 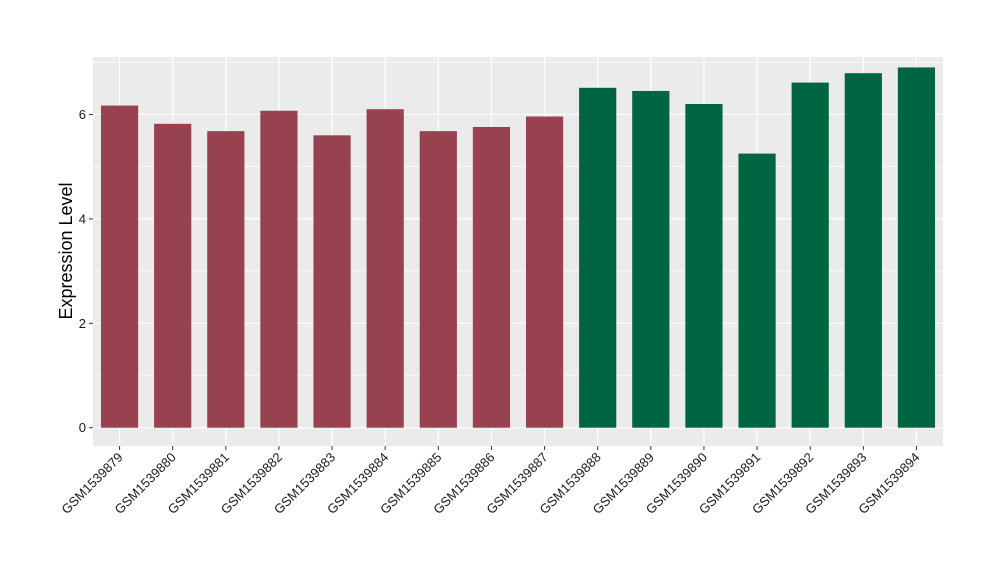 What do you see at coordinates (438, 279) in the screenshot?
I see `bar-GSM1539885` at bounding box center [438, 279].